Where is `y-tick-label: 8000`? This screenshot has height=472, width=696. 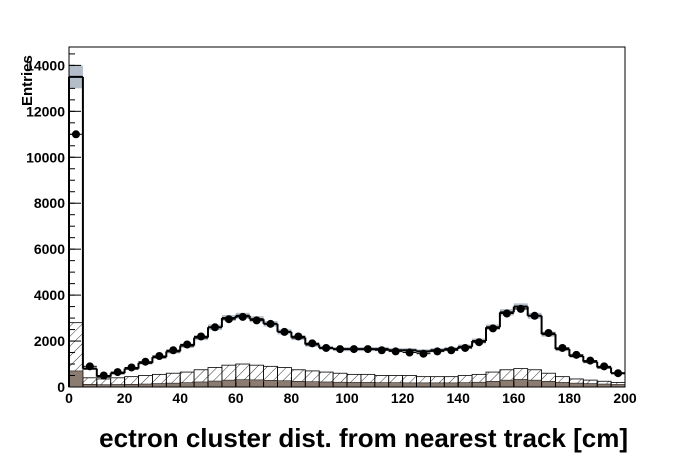 y-tick-label: 8000 is located at coordinates (49, 203).